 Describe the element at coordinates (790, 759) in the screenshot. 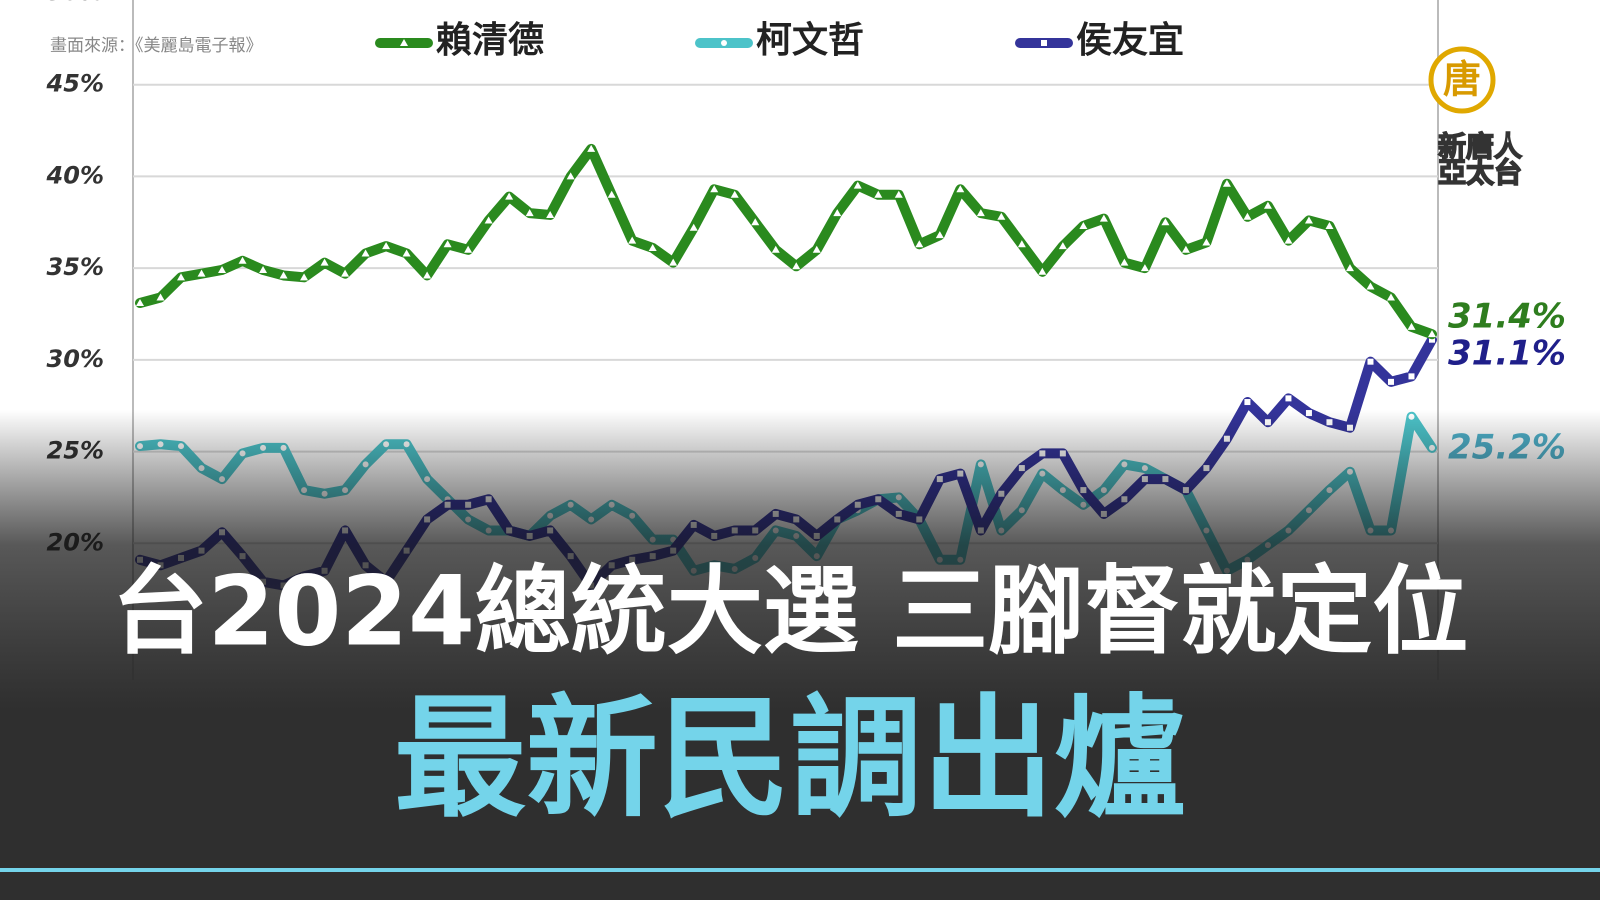

I see `headline-2: 最新民調出爐` at that location.